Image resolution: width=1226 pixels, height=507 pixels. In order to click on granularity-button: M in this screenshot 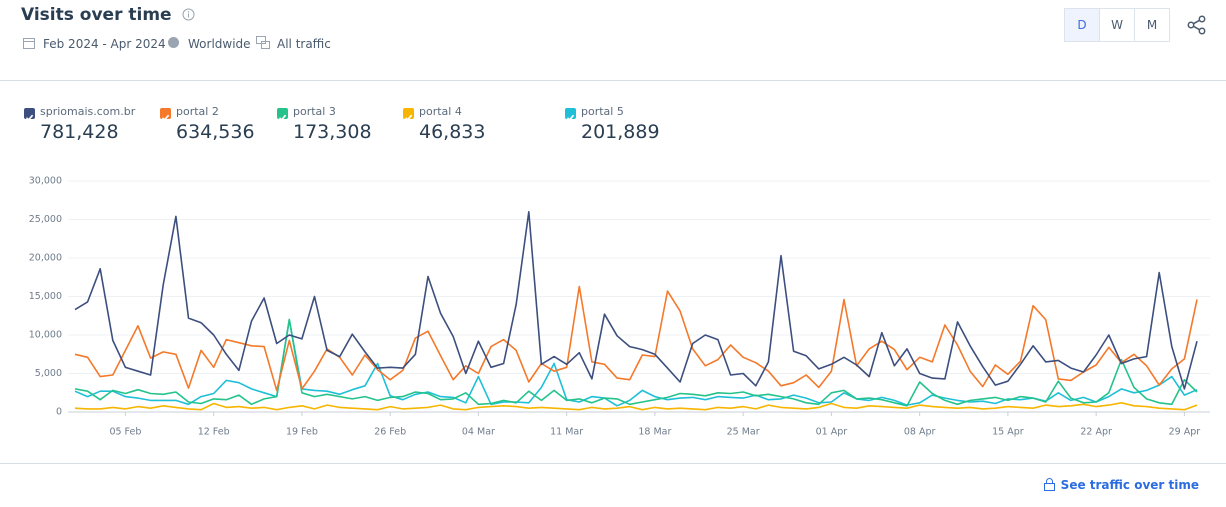, I will do `click(1152, 25)`.